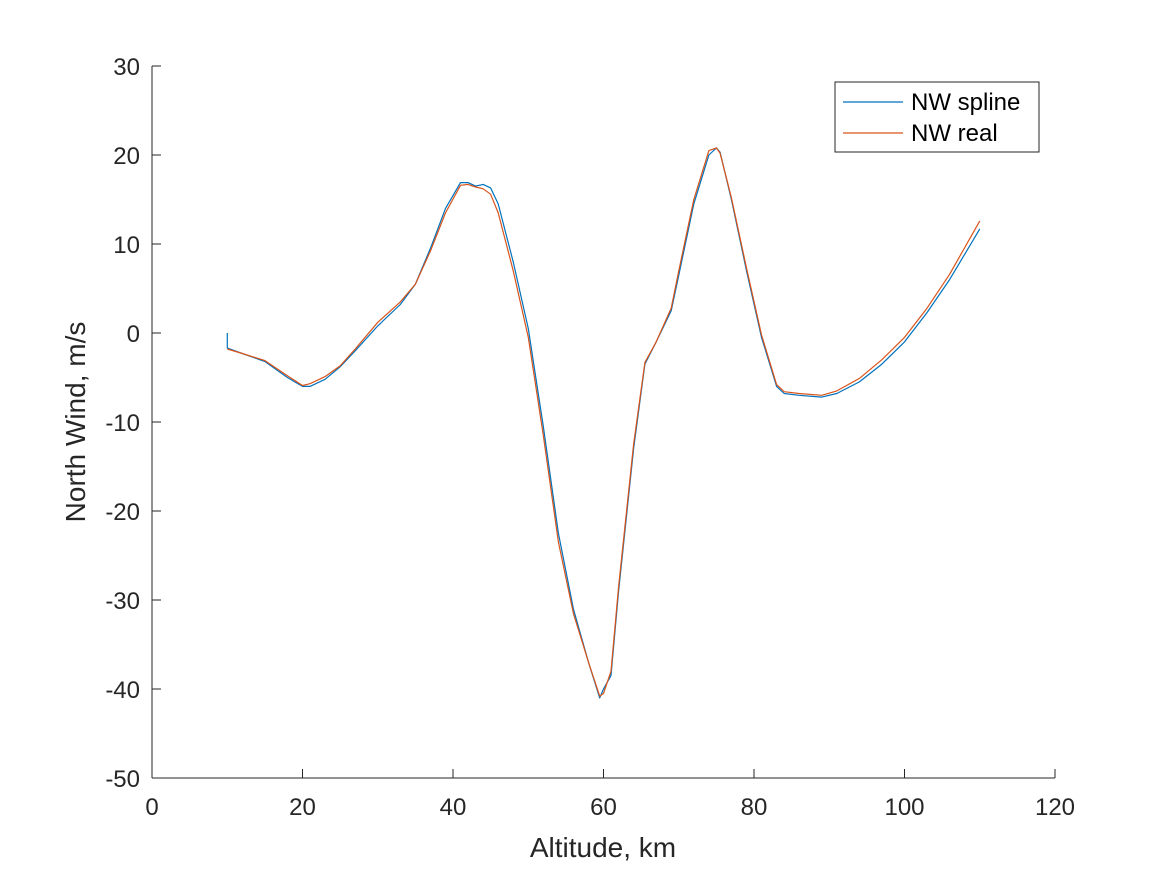 The height and width of the screenshot is (875, 1167). What do you see at coordinates (122, 779) in the screenshot?
I see `y-tick-label: -50` at bounding box center [122, 779].